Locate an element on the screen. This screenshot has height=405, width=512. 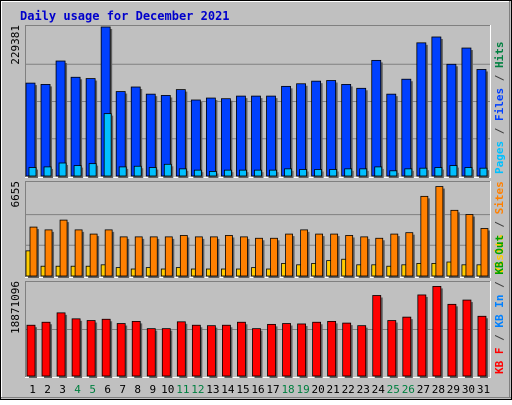
visits-panel-legend-item: Sites is located at coordinates (499, 201).